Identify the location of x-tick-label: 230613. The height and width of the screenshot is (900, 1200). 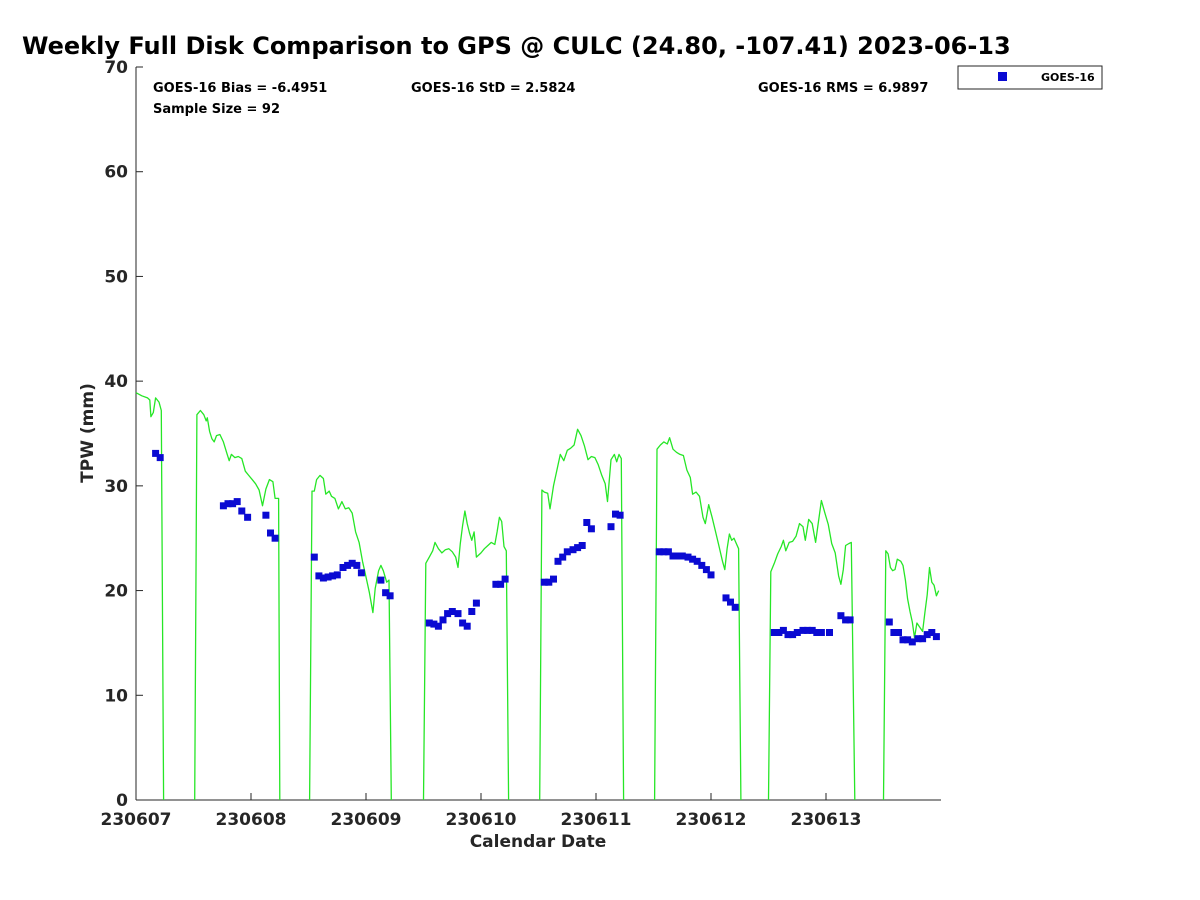
(826, 820).